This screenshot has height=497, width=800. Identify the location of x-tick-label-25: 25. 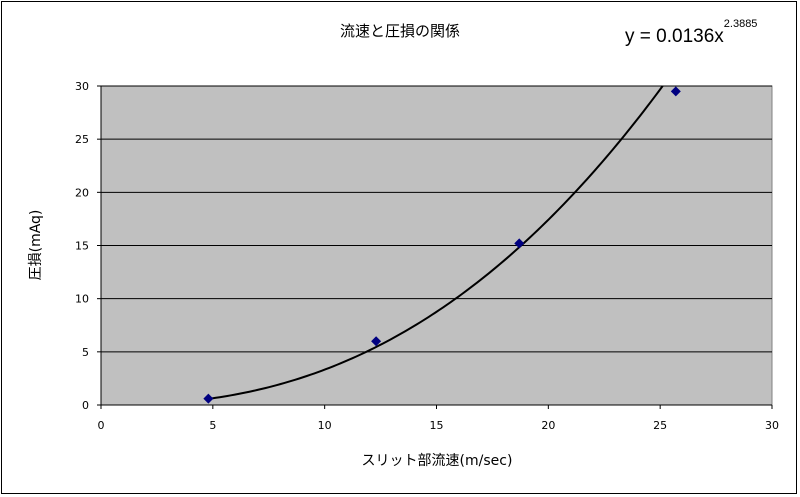
(660, 425).